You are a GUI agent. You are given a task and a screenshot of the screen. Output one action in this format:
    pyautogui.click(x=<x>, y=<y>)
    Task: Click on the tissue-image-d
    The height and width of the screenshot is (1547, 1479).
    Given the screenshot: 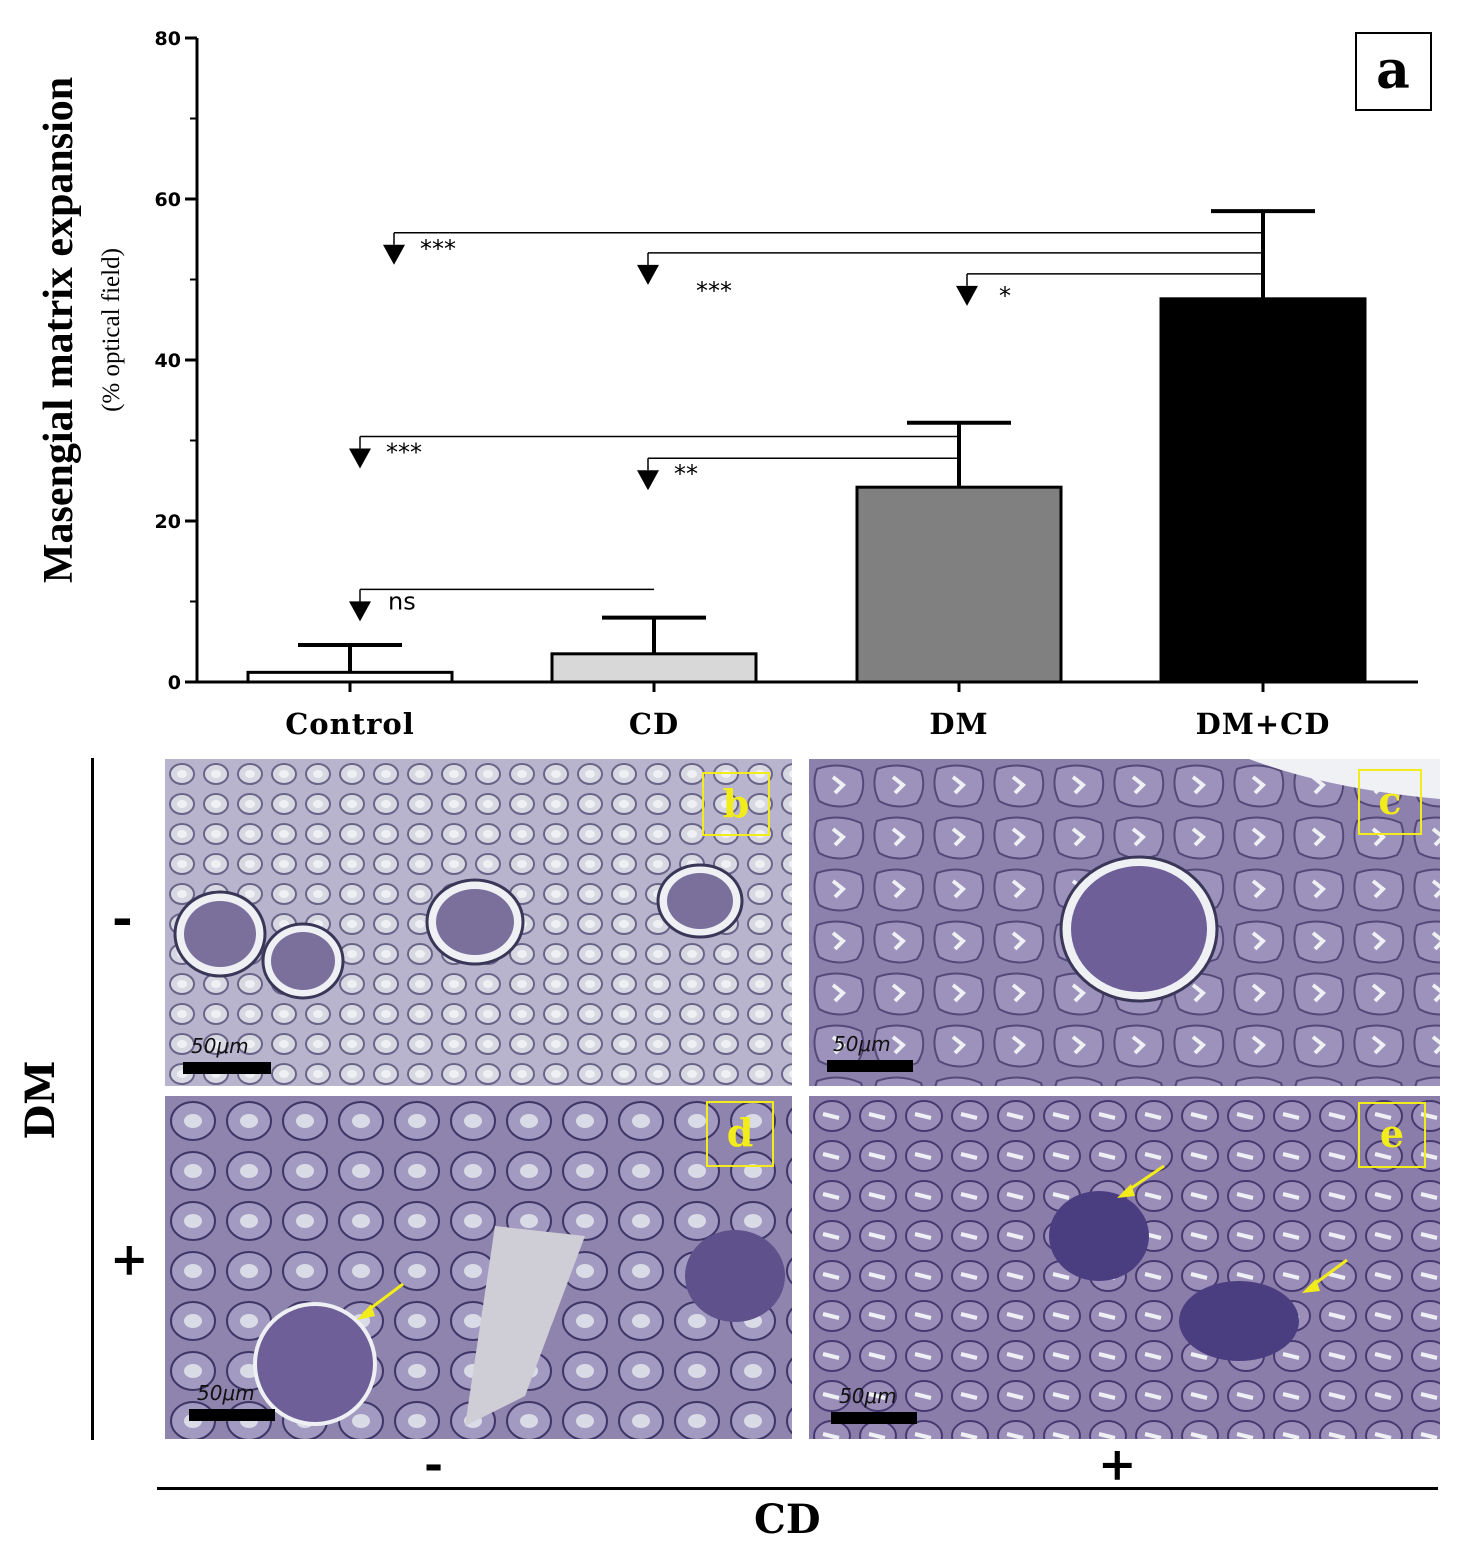 What is the action you would take?
    pyautogui.click(x=478, y=1267)
    